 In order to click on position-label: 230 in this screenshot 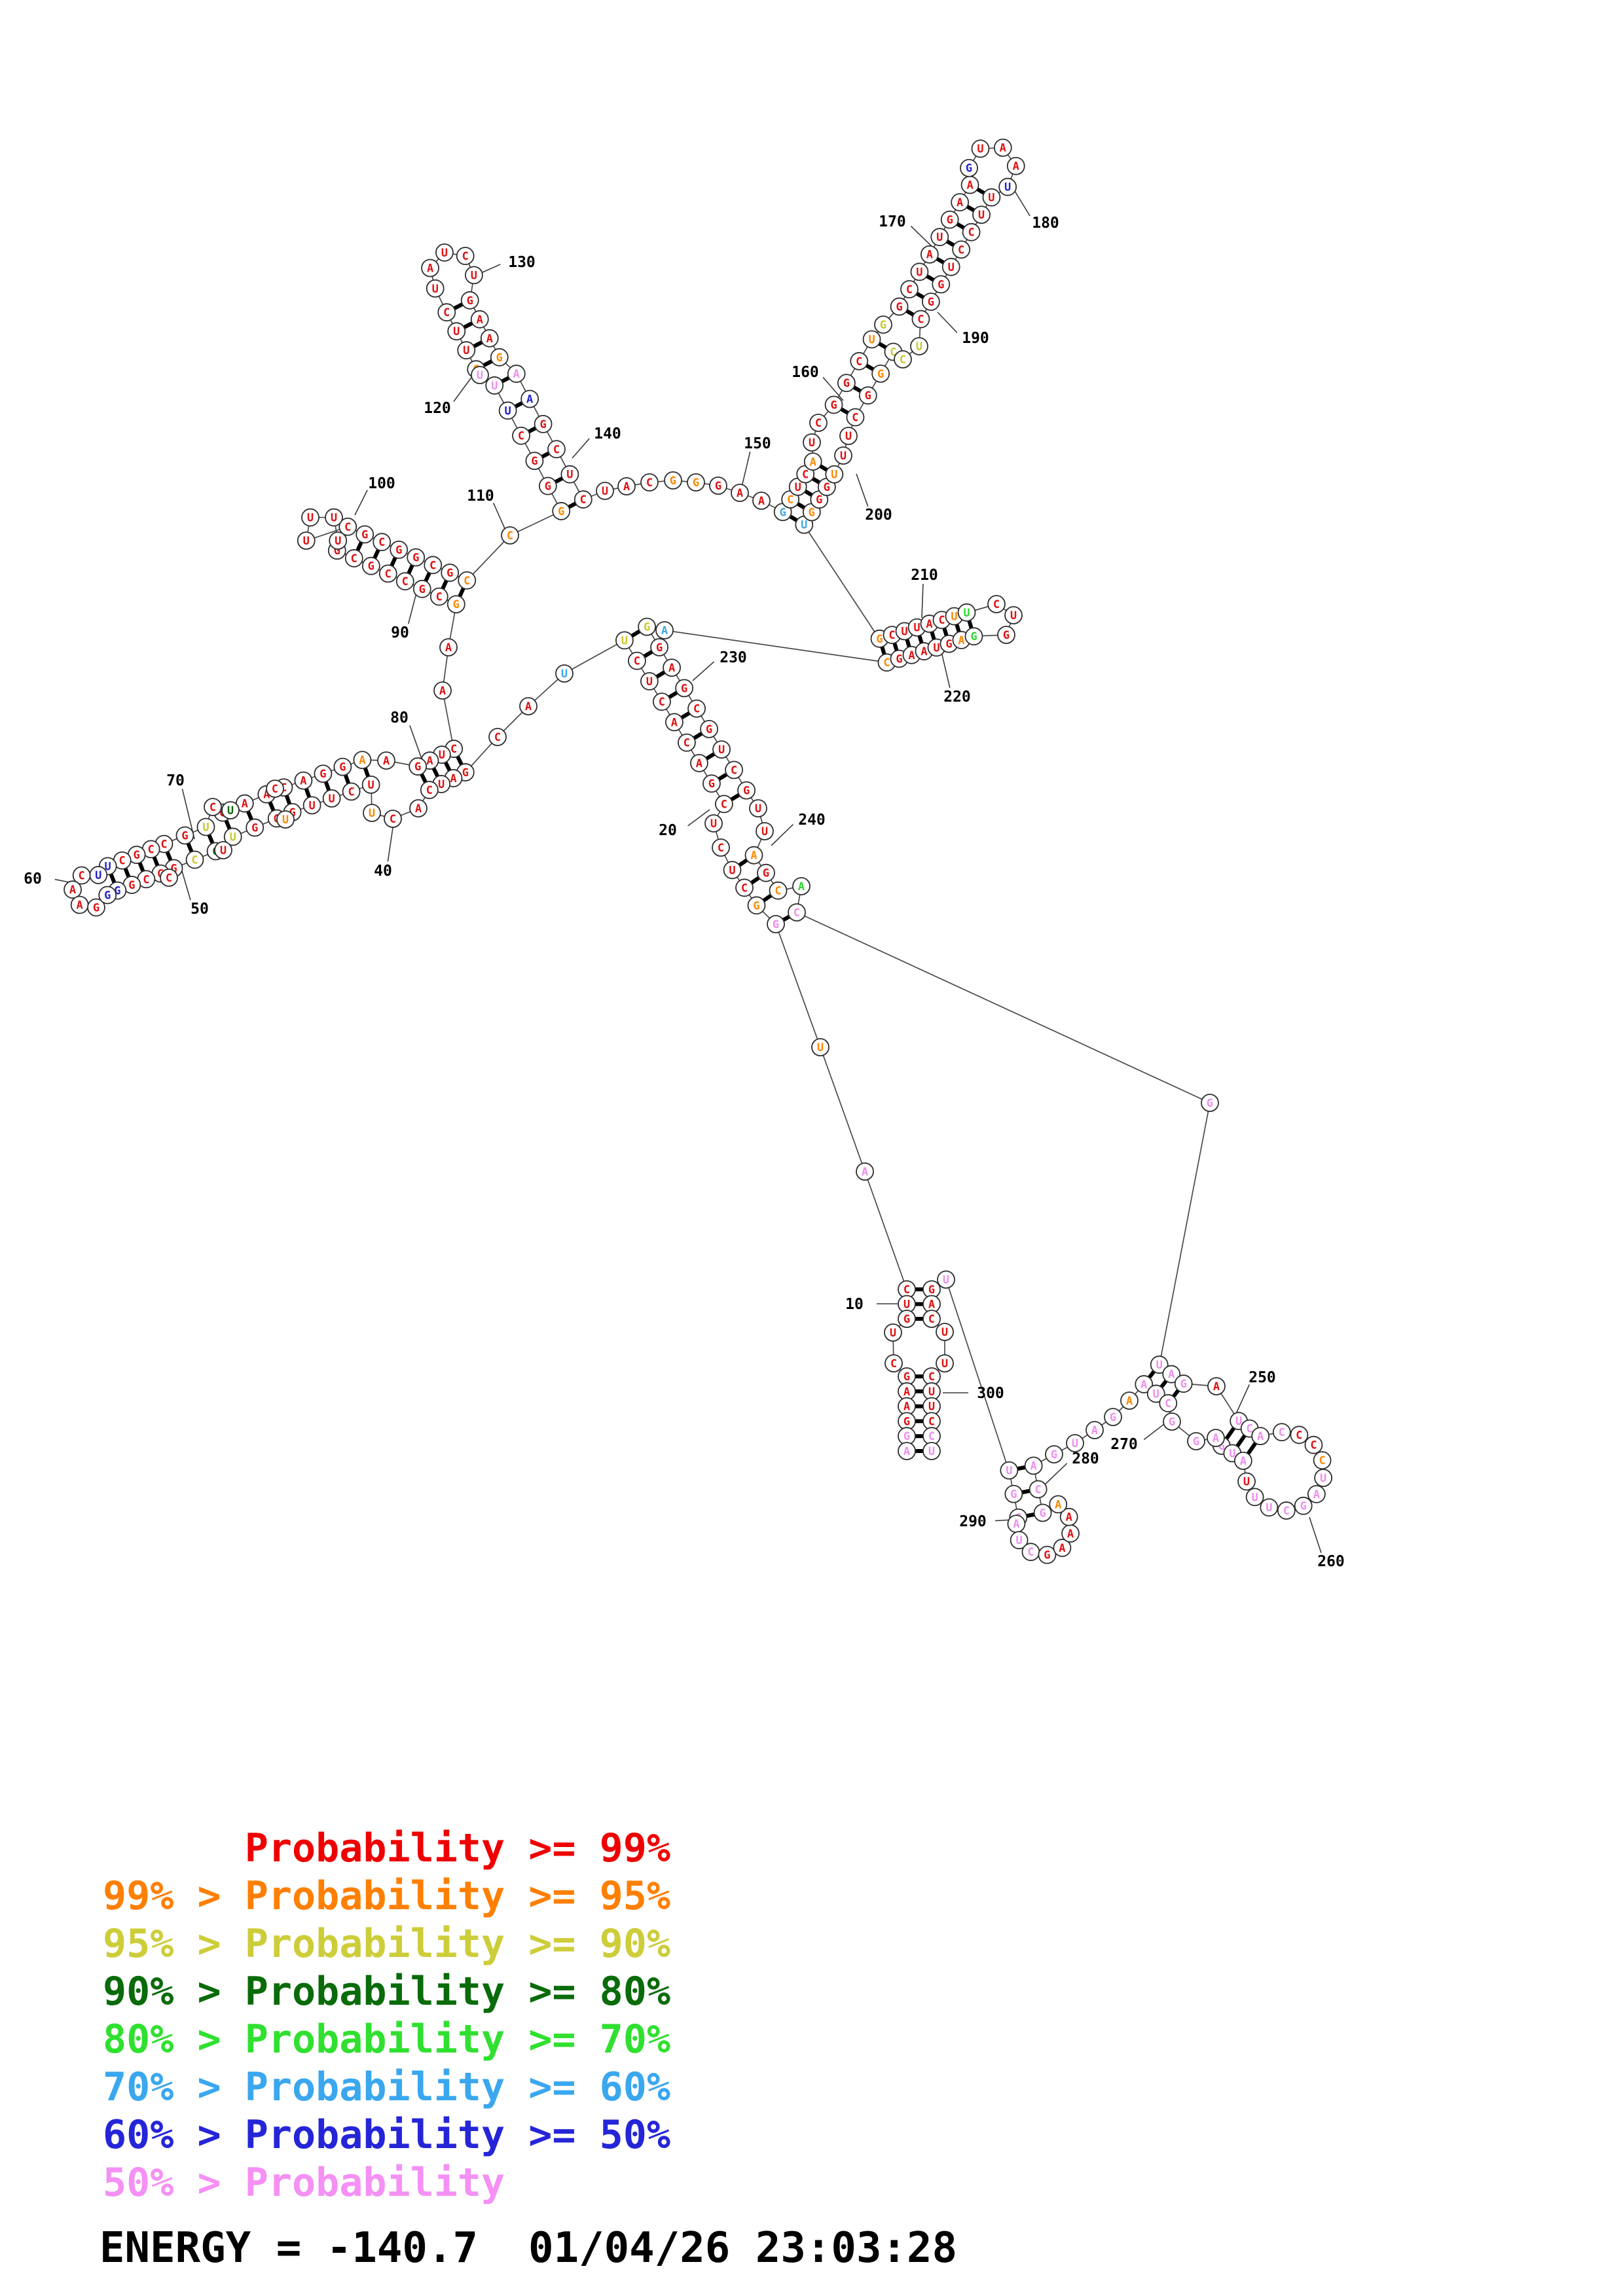, I will do `click(733, 657)`.